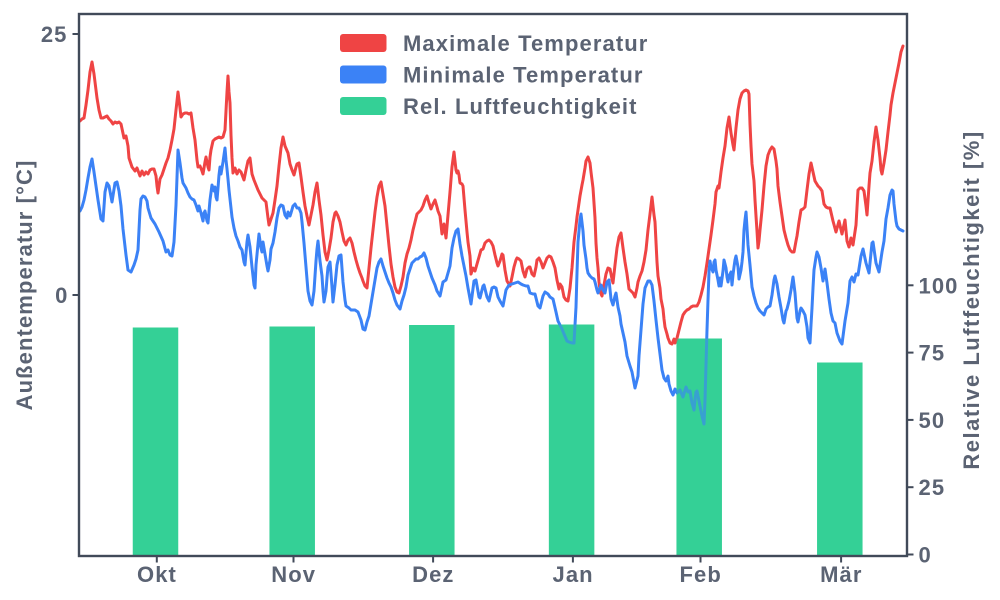 This screenshot has width=1000, height=600. Describe the element at coordinates (932, 353) in the screenshot. I see `svg-text: 75` at that location.